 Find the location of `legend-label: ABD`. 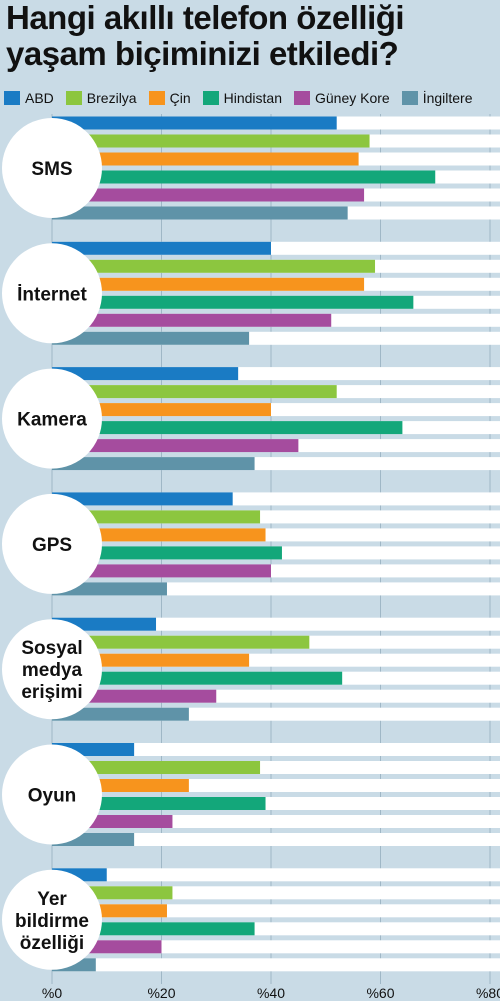

legend-label: ABD is located at coordinates (39, 98).